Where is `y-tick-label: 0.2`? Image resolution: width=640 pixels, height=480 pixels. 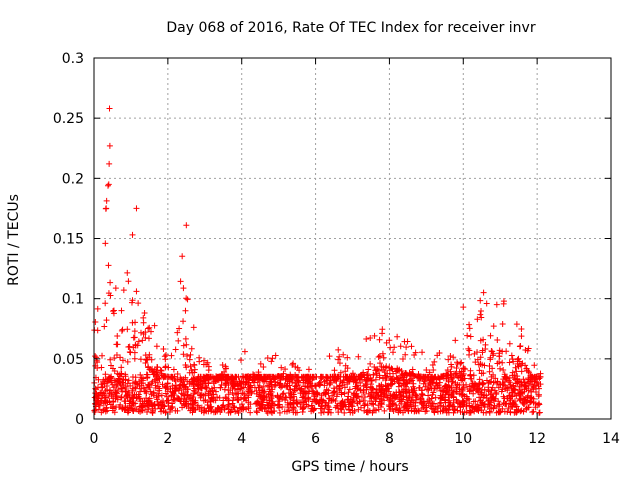 y-tick-label: 0.2 is located at coordinates (73, 179).